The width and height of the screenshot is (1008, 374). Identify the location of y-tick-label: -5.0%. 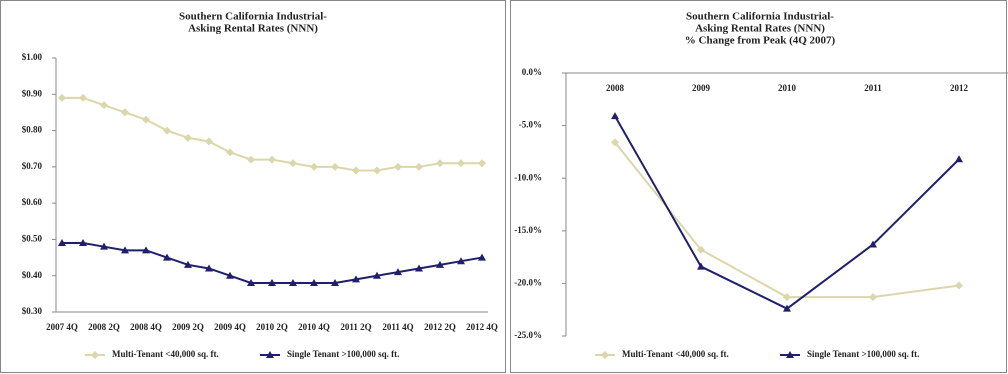
(530, 125).